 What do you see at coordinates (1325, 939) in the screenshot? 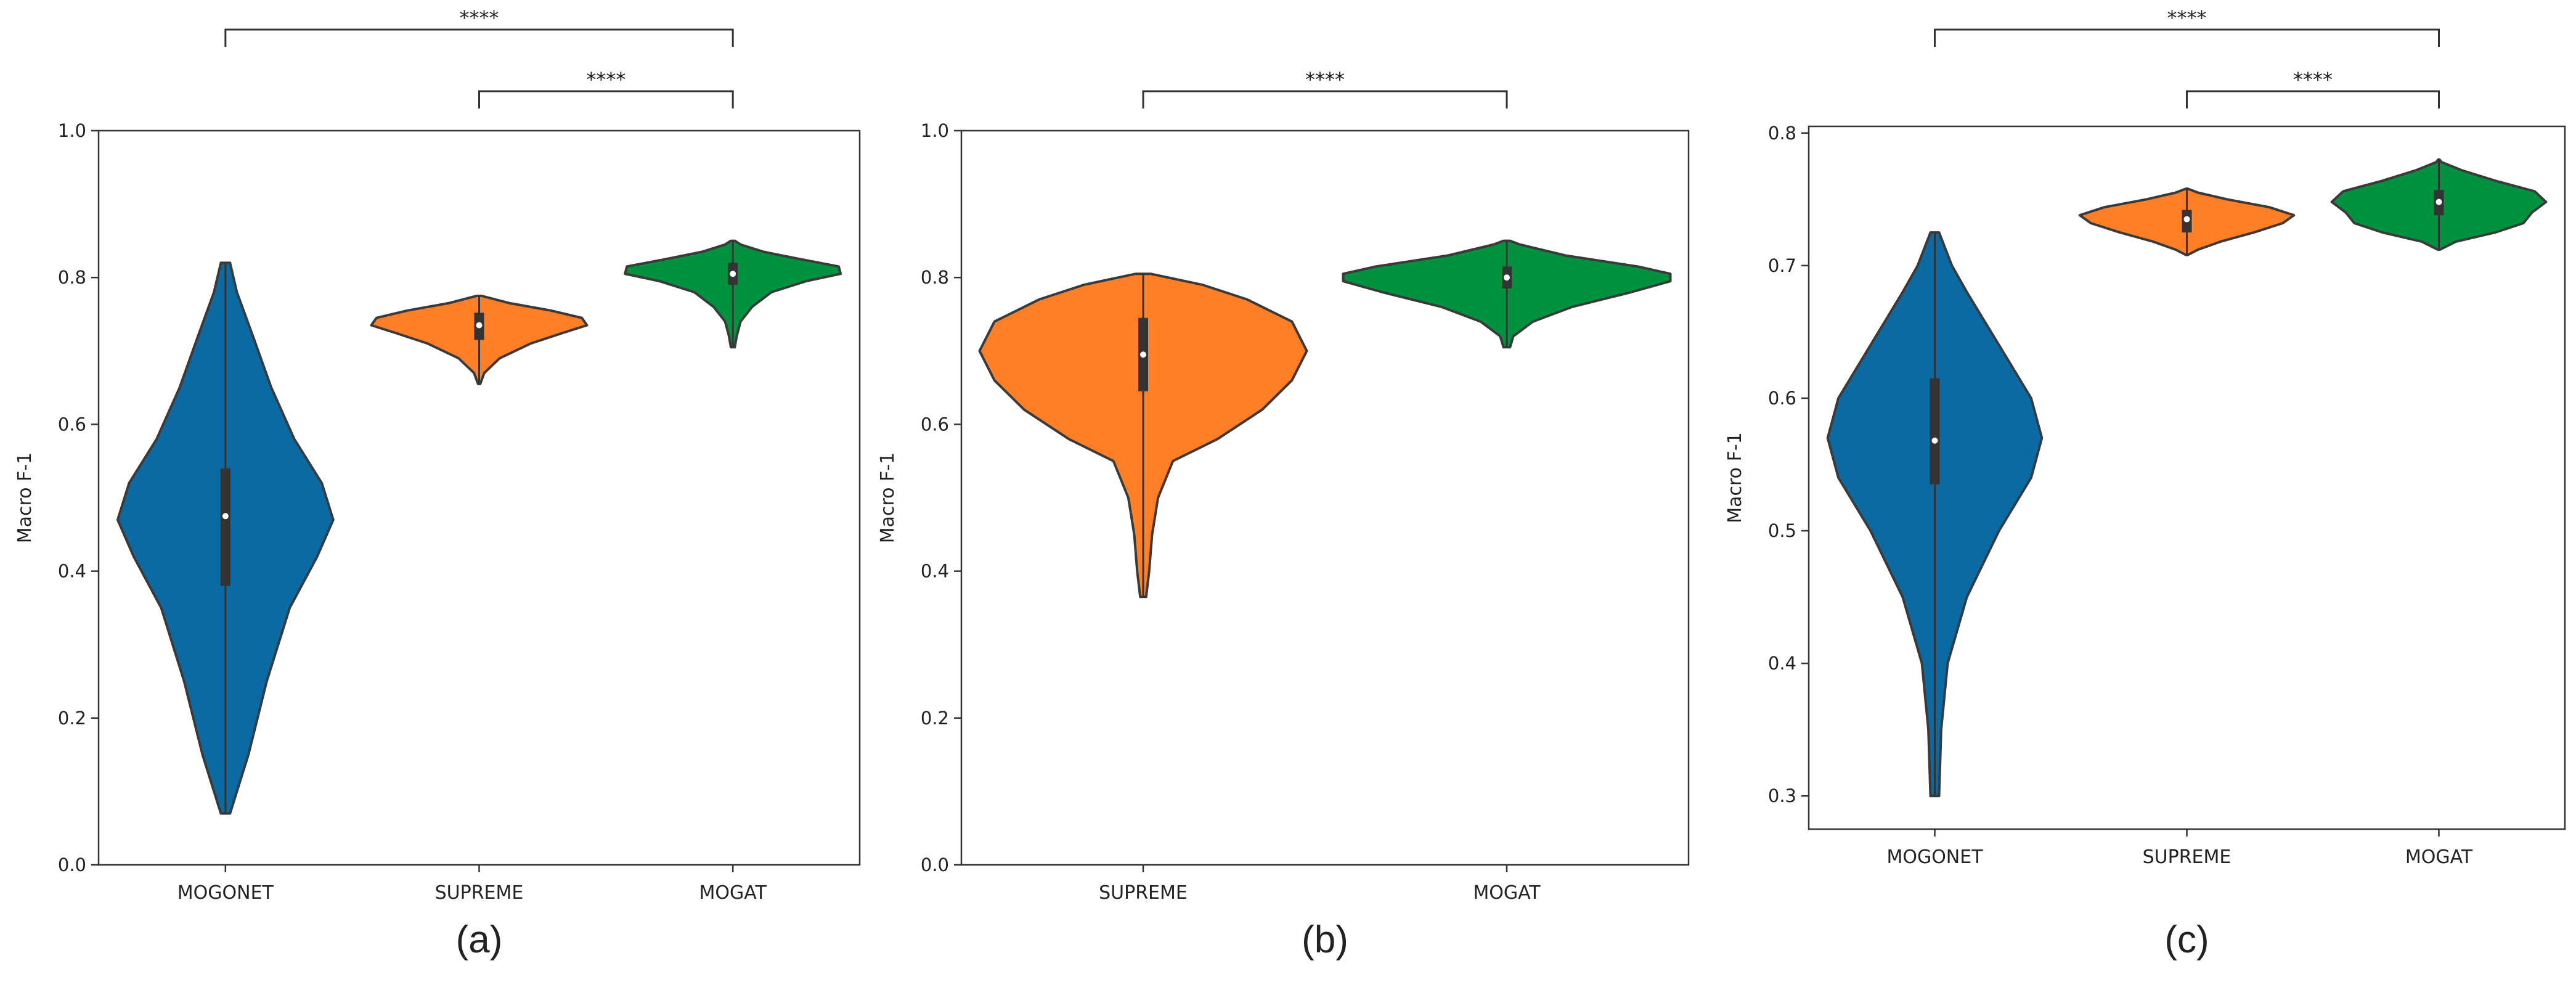
I see `panel-label: (b)` at bounding box center [1325, 939].